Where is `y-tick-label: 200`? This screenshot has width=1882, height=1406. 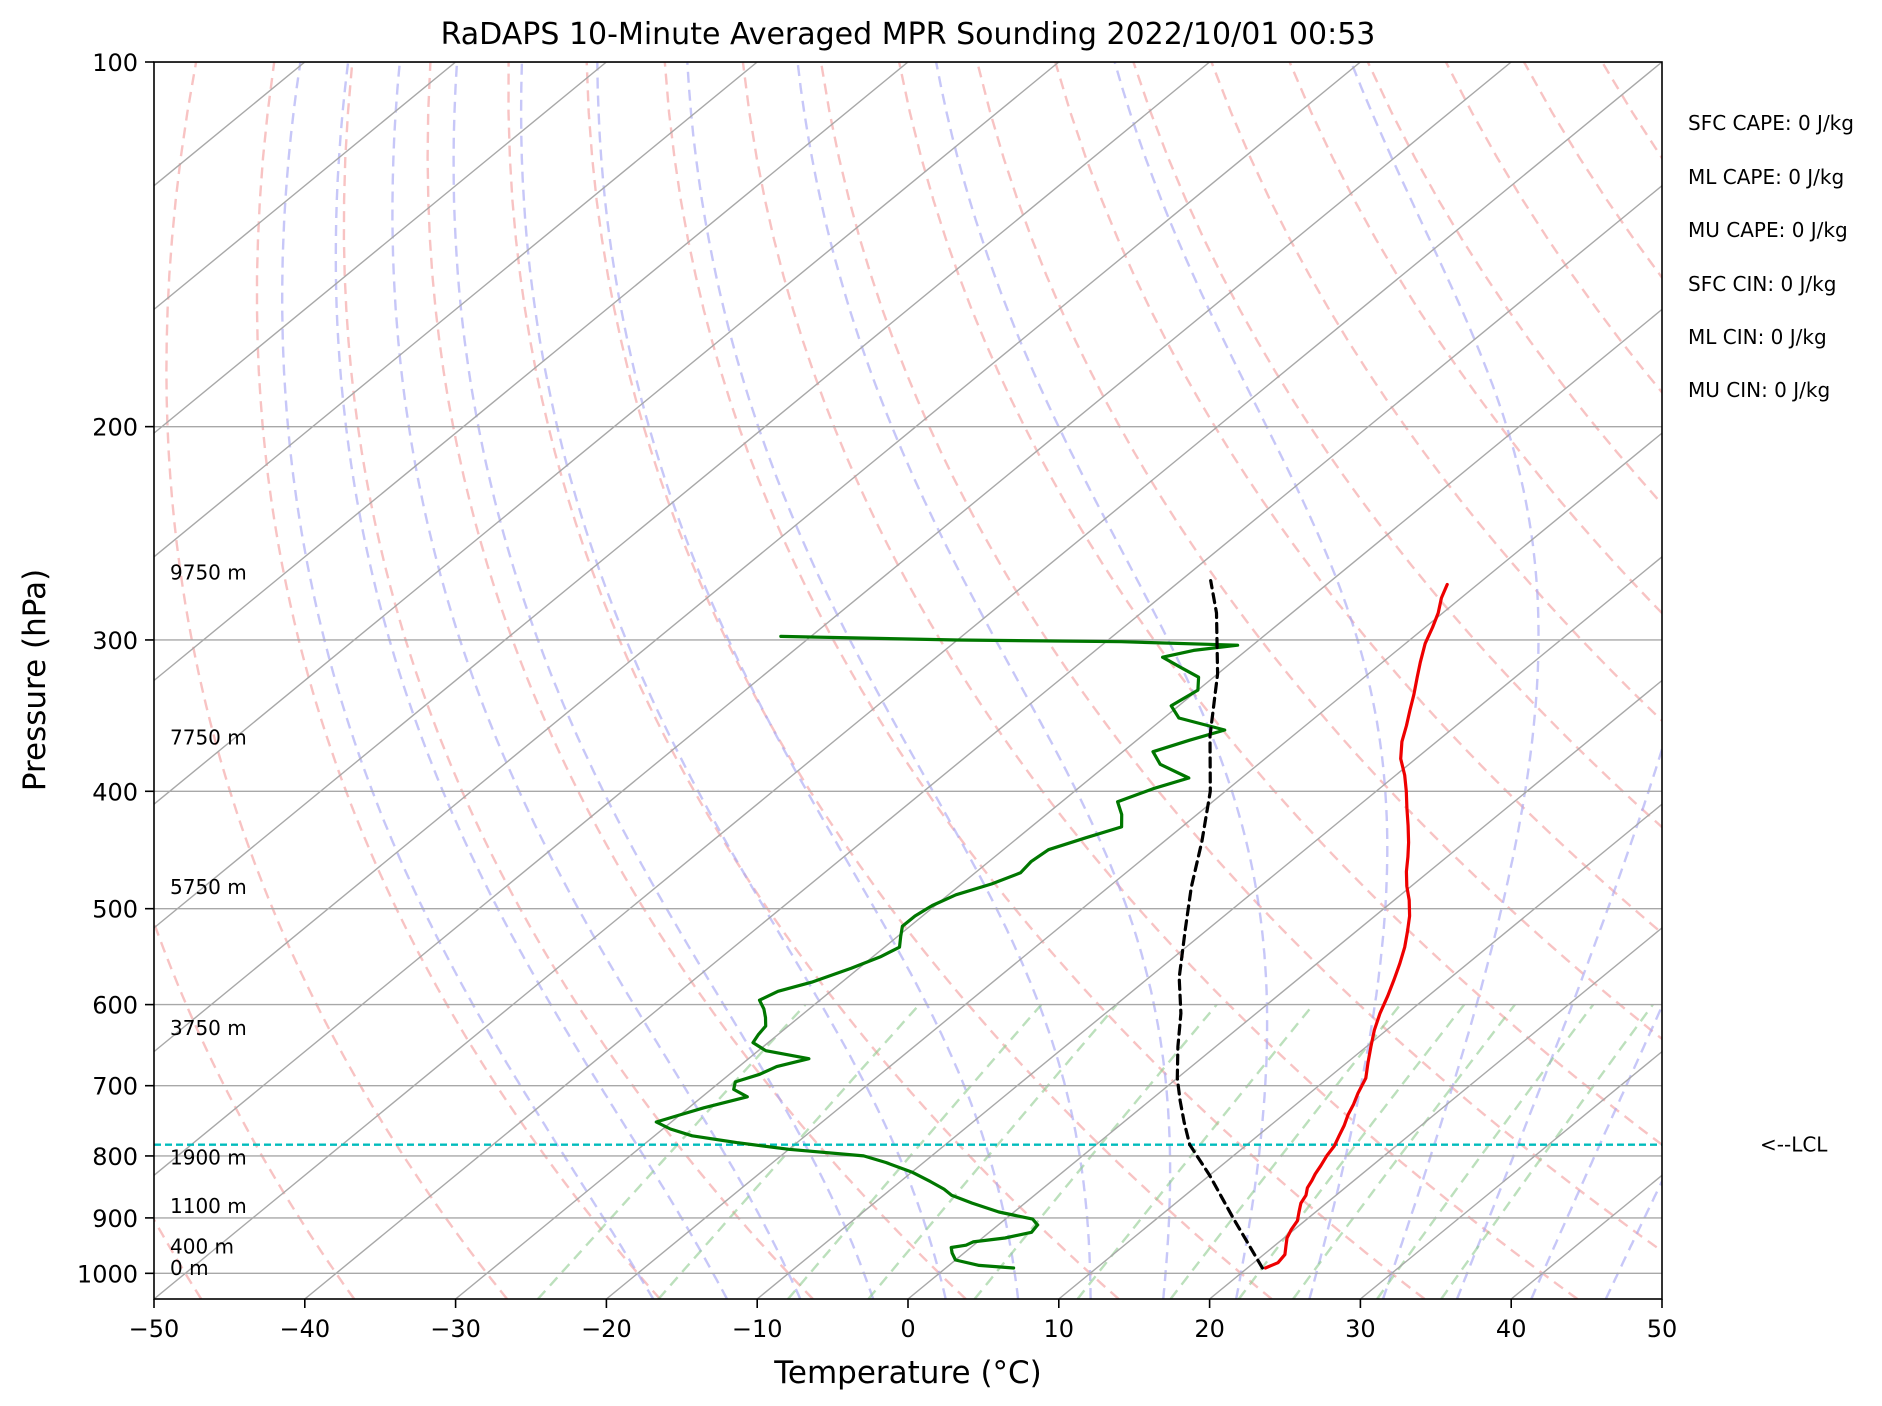
y-tick-label: 200 is located at coordinates (115, 428).